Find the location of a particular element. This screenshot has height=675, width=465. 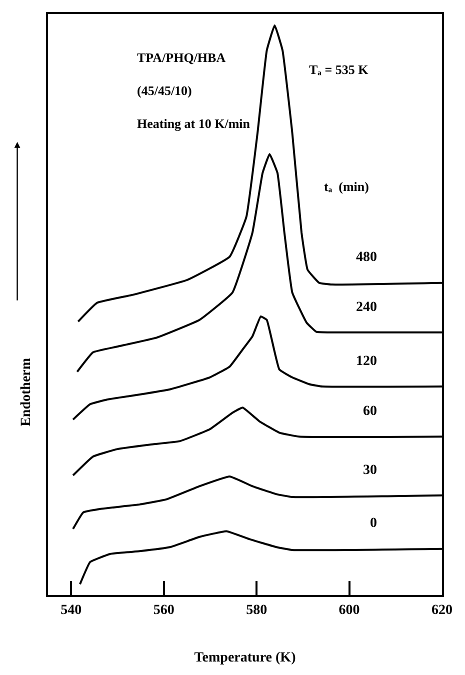

x-tick-label: 580 is located at coordinates (257, 610).